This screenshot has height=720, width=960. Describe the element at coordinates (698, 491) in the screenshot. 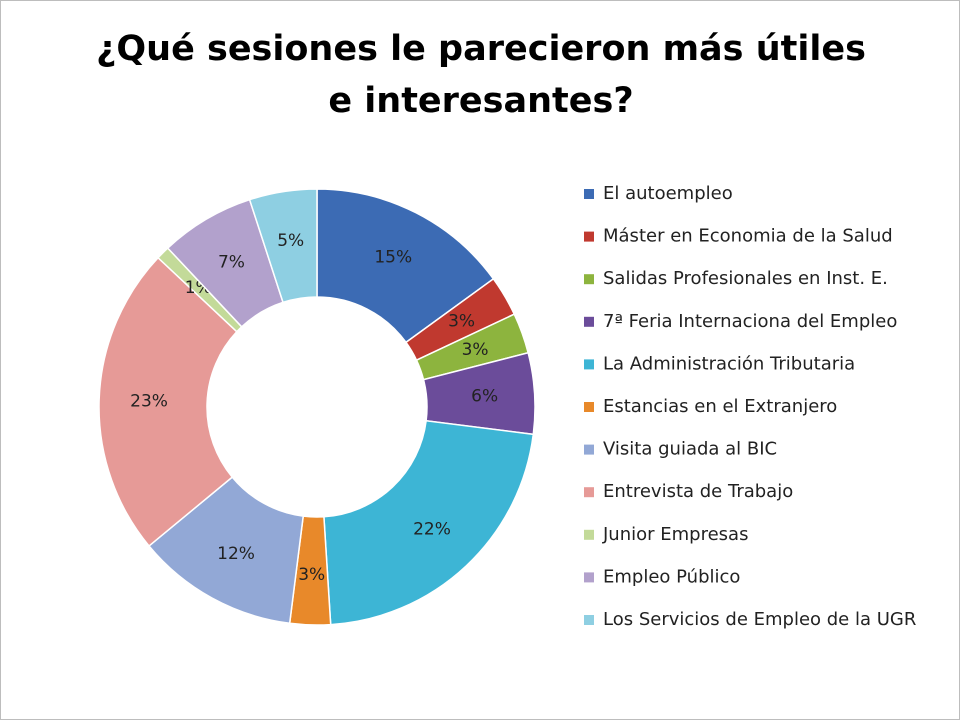

I see `legend-label: Entrevista de Trabajo` at that location.